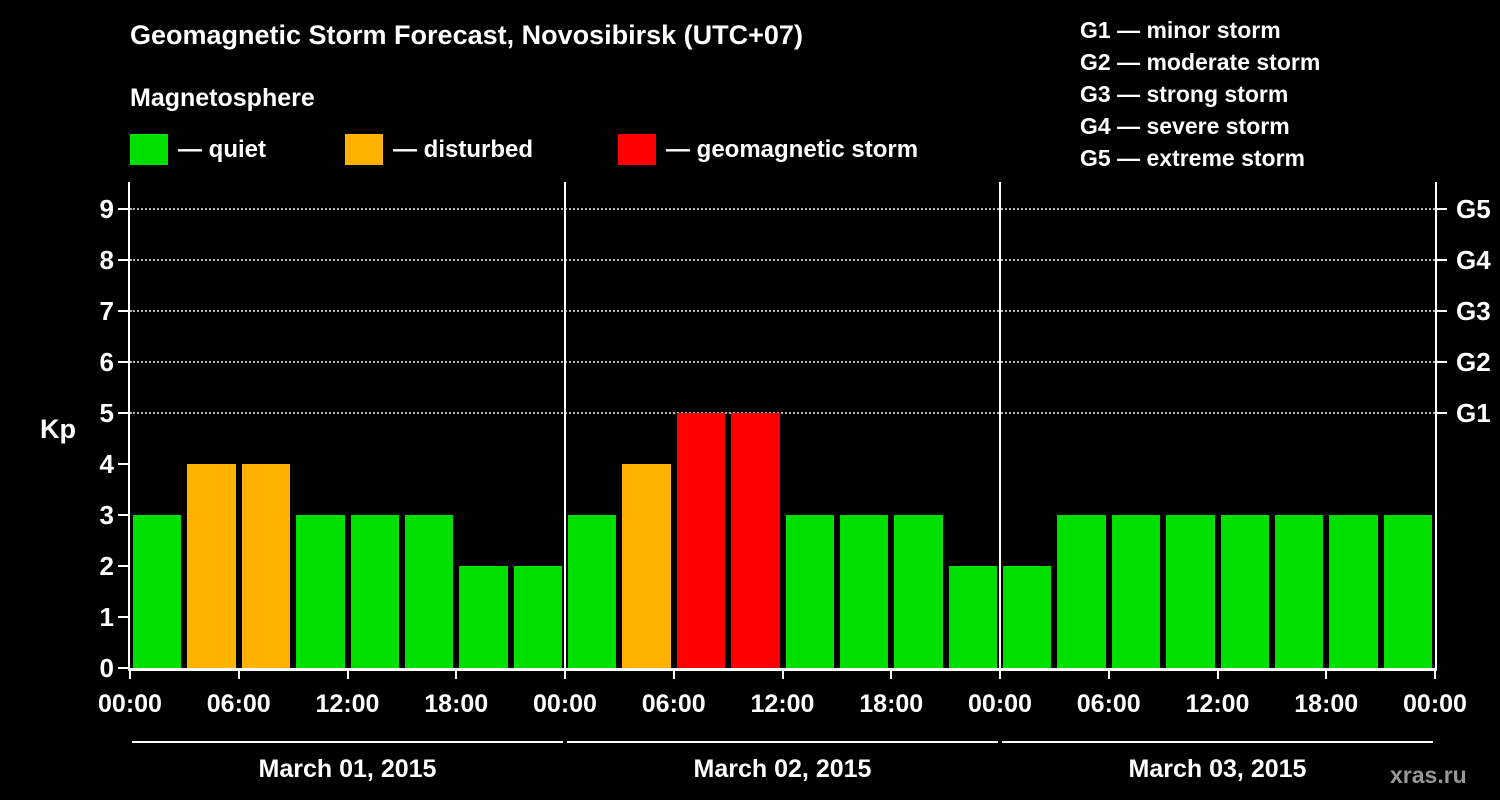 The width and height of the screenshot is (1500, 800). Describe the element at coordinates (149, 149) in the screenshot. I see `legend-swatch-quiet` at that location.